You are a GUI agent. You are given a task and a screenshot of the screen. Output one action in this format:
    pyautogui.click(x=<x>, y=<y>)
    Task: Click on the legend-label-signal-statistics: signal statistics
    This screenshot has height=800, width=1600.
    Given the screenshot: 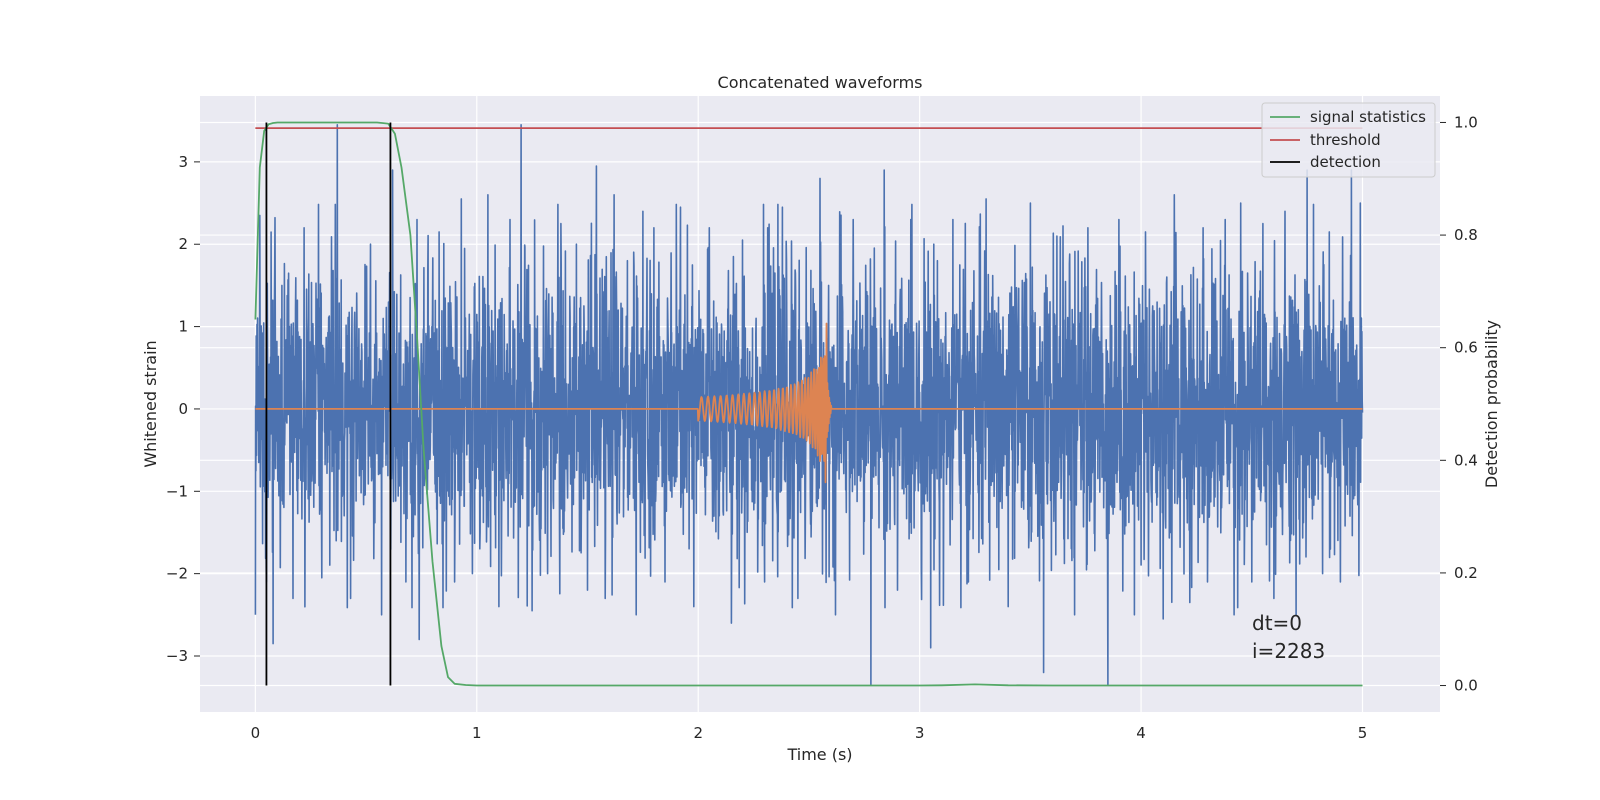 What is the action you would take?
    pyautogui.click(x=1368, y=117)
    